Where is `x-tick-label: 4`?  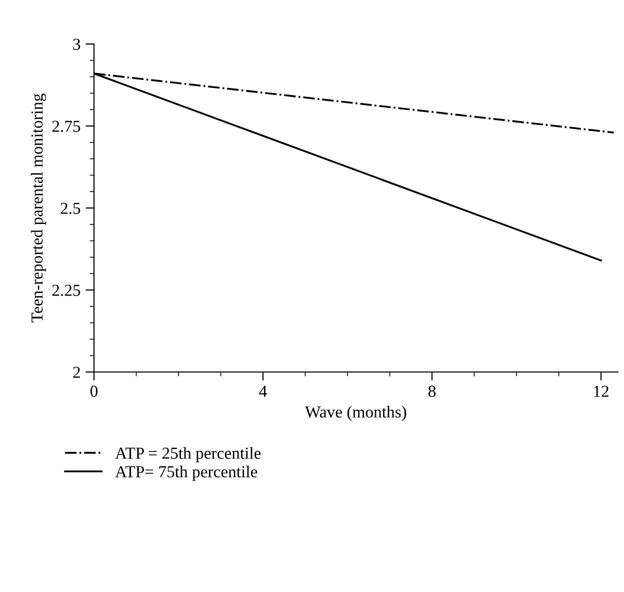
x-tick-label: 4 is located at coordinates (263, 391).